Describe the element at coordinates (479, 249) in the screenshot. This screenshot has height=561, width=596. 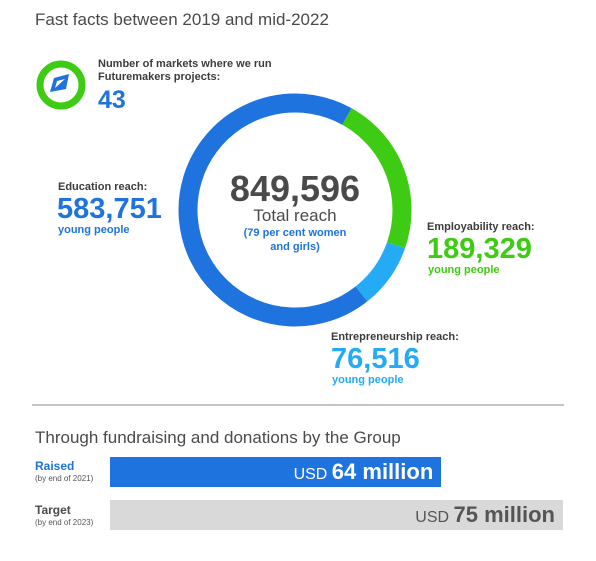
I see `employability-reach-value: 189,329` at that location.